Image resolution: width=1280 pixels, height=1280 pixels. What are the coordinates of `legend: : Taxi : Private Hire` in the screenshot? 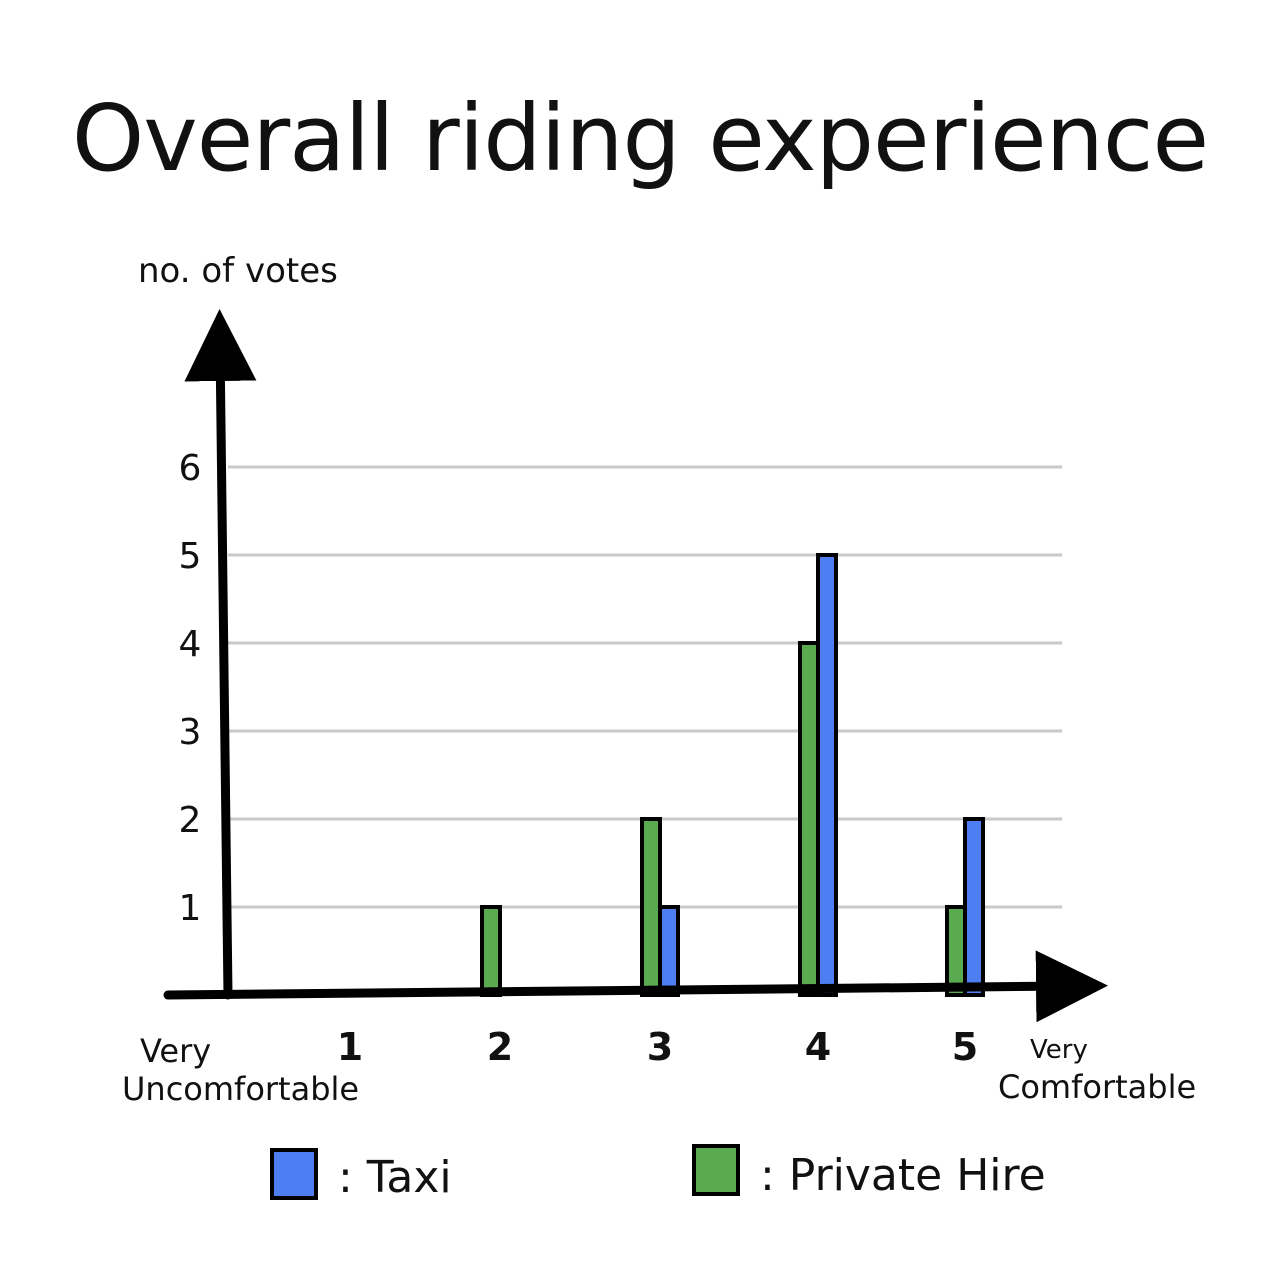 It's located at (658, 1173).